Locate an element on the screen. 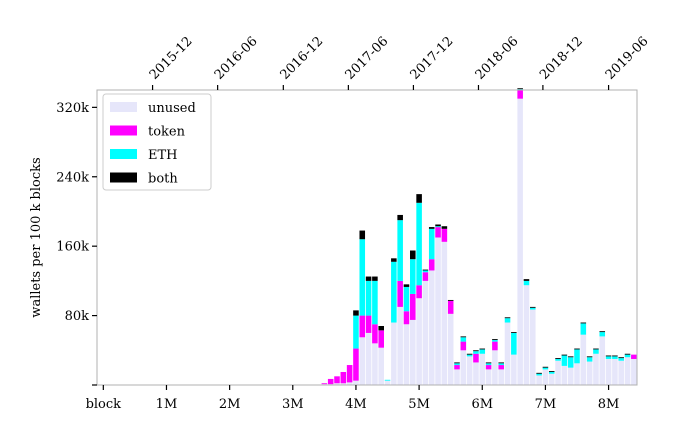  legend: unused token ETH both is located at coordinates (157, 142).